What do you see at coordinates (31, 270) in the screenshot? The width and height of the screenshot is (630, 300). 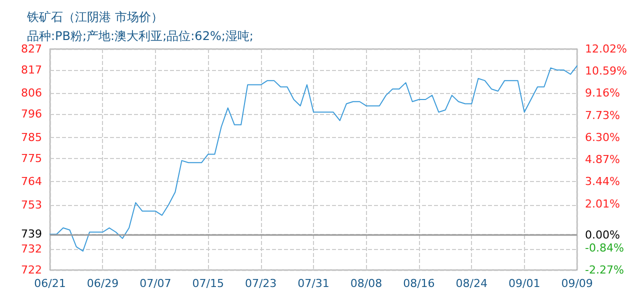 I see `y-tick-label: 722` at bounding box center [31, 270].